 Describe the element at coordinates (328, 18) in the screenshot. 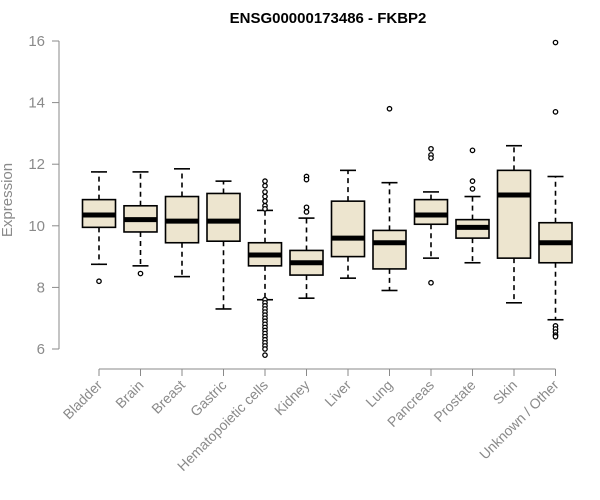

I see `chart-title: ENSG00000173486 - FKBP2` at that location.